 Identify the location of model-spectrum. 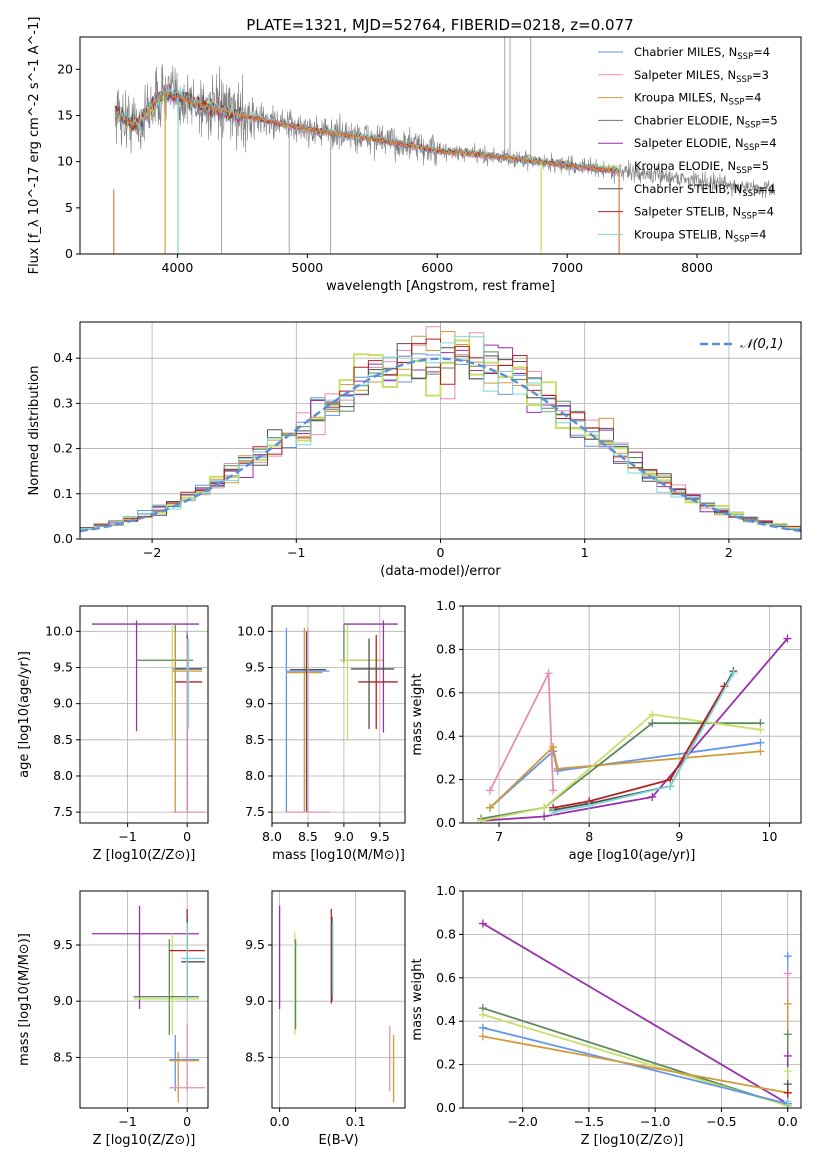
(366, 129).